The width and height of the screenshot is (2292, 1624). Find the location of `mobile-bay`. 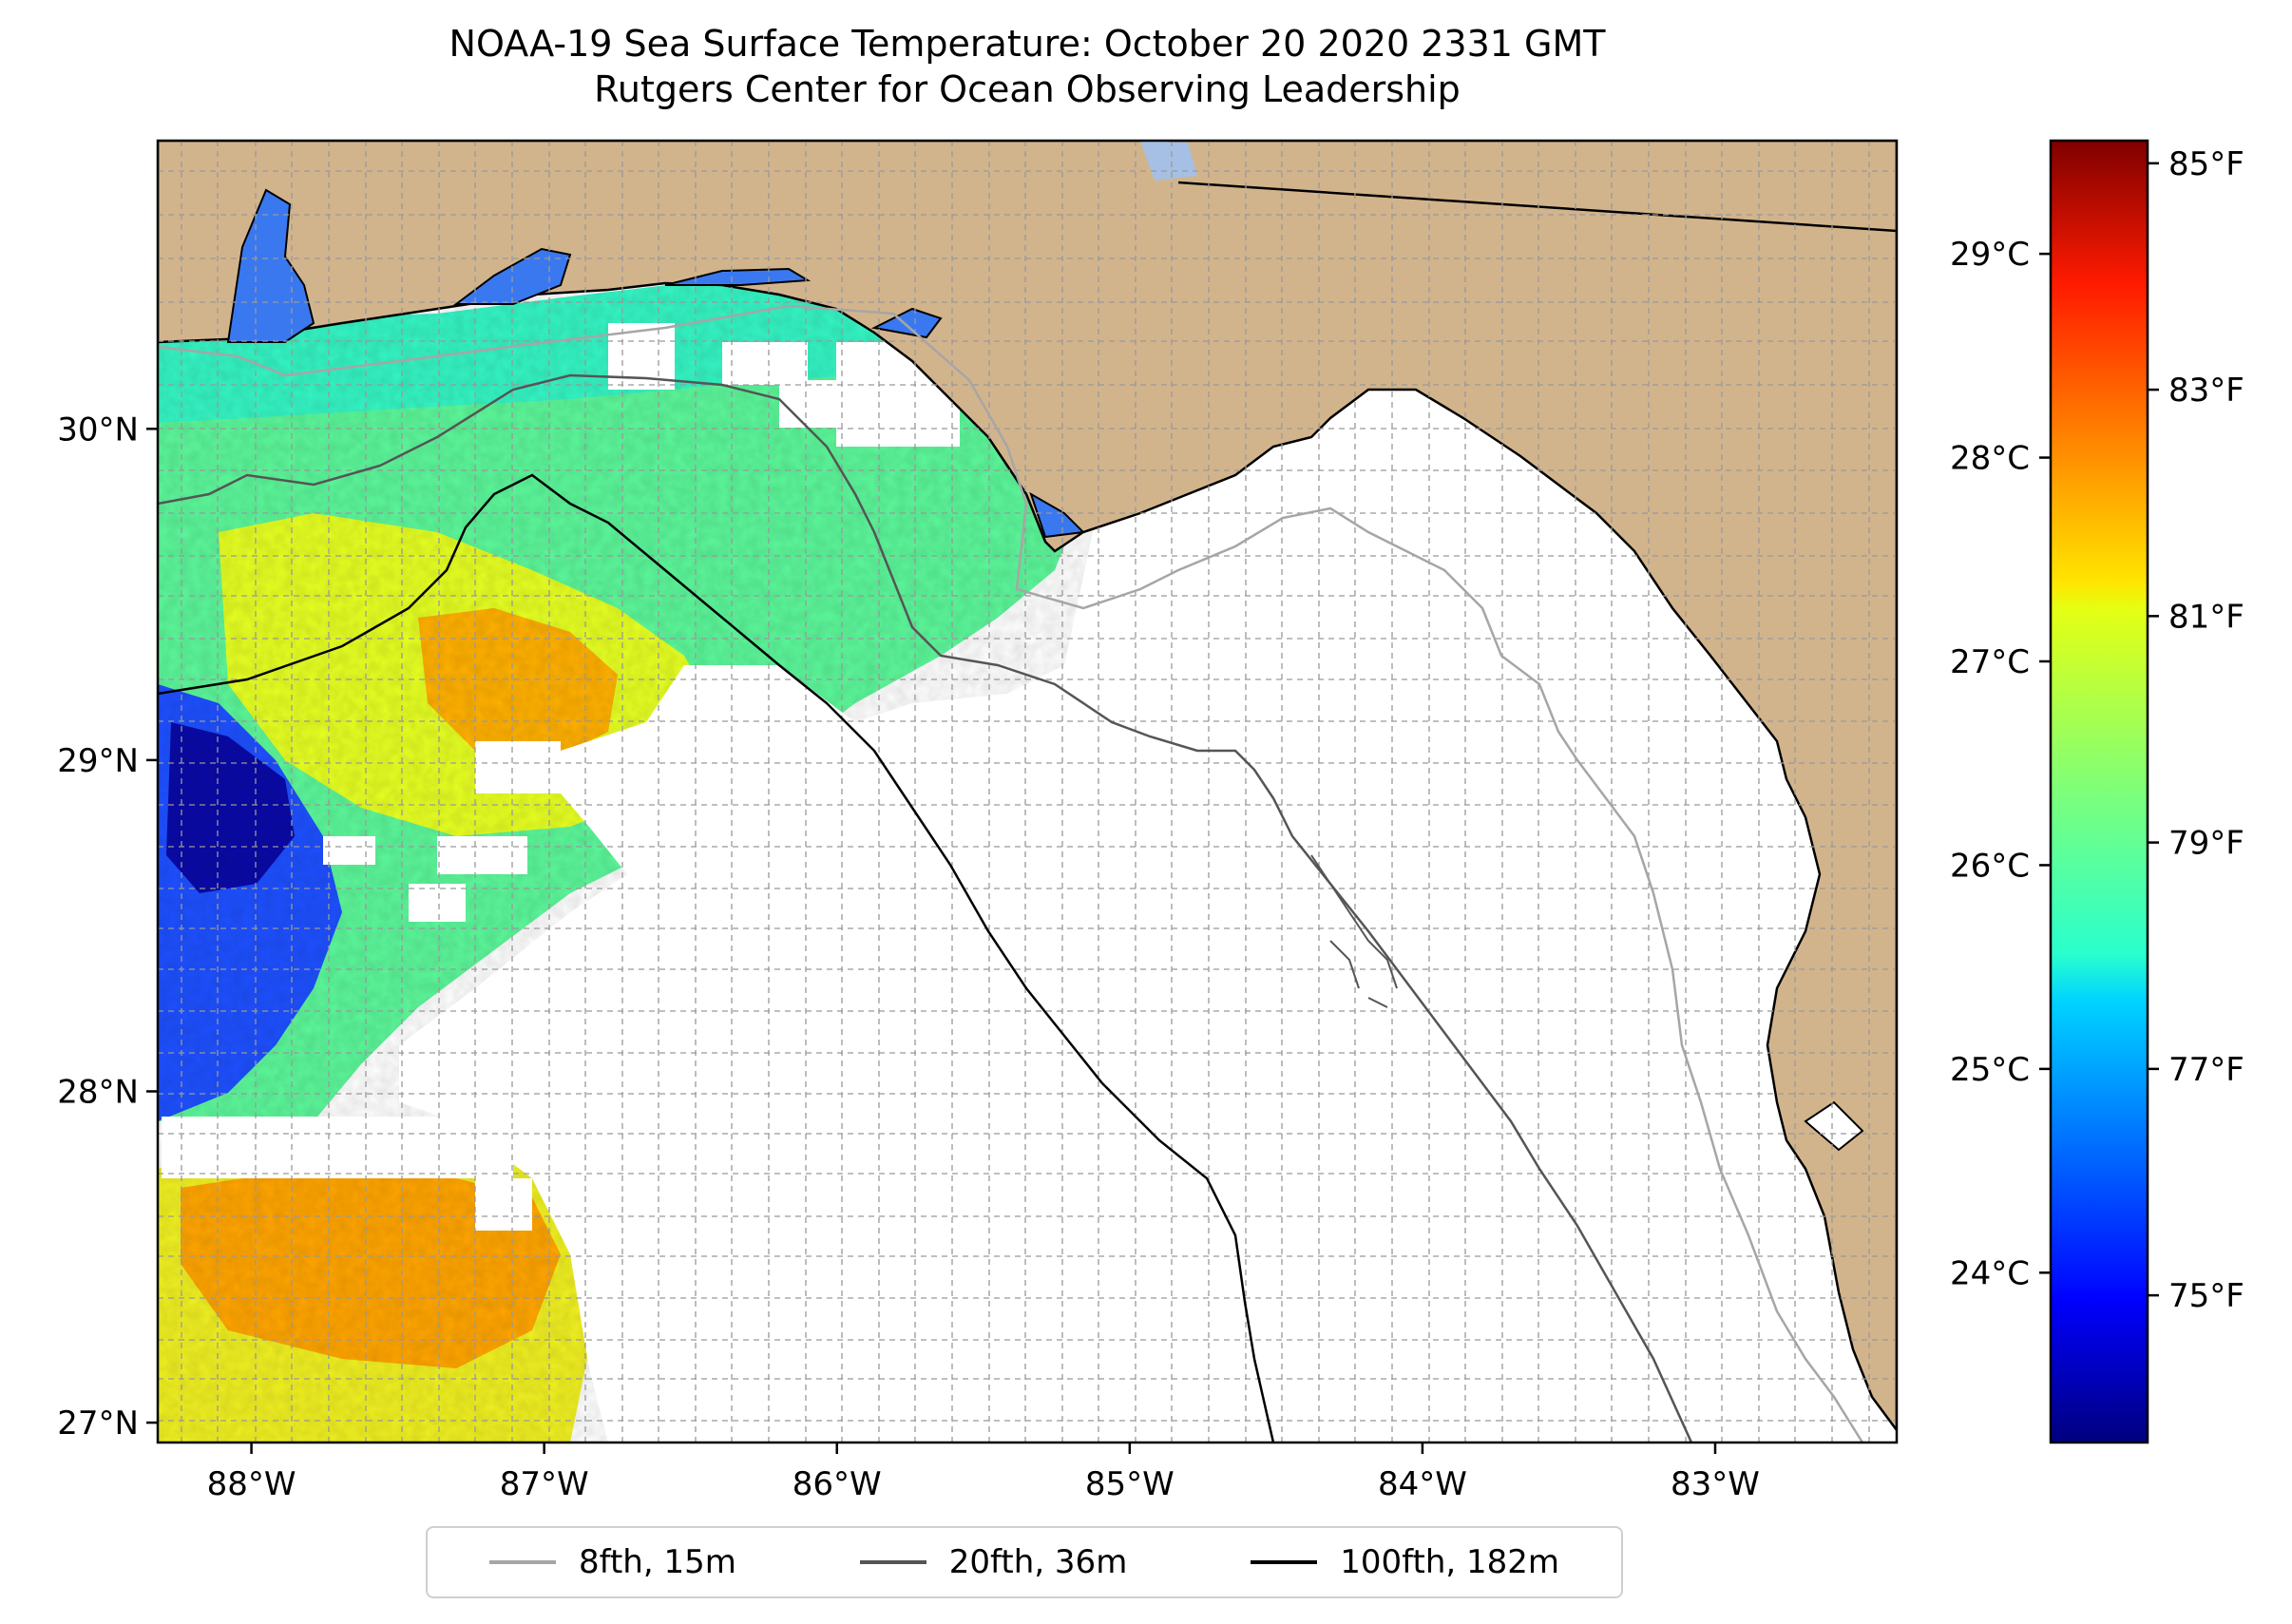

mobile-bay is located at coordinates (270, 265).